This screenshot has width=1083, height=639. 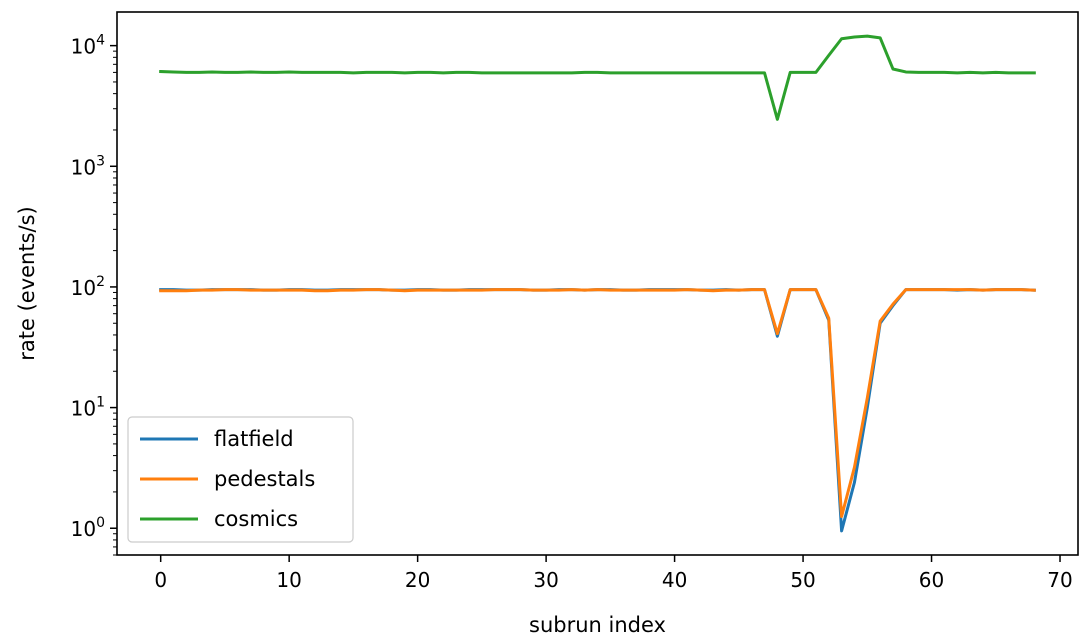 What do you see at coordinates (160, 580) in the screenshot?
I see `x-tick-label: 0` at bounding box center [160, 580].